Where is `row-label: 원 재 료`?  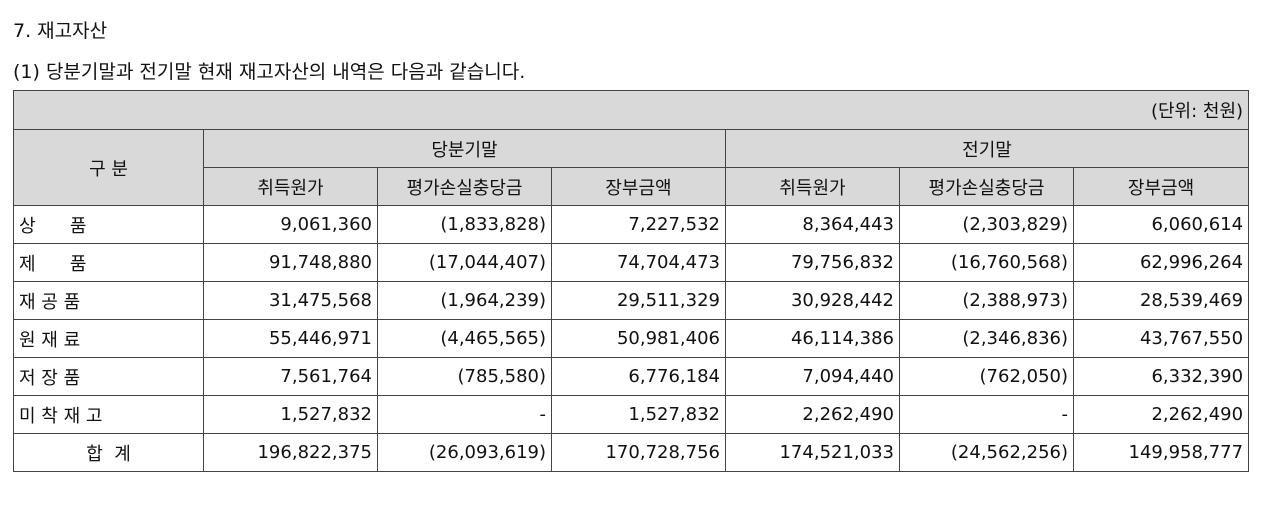
row-label: 원 재 료 is located at coordinates (108, 338).